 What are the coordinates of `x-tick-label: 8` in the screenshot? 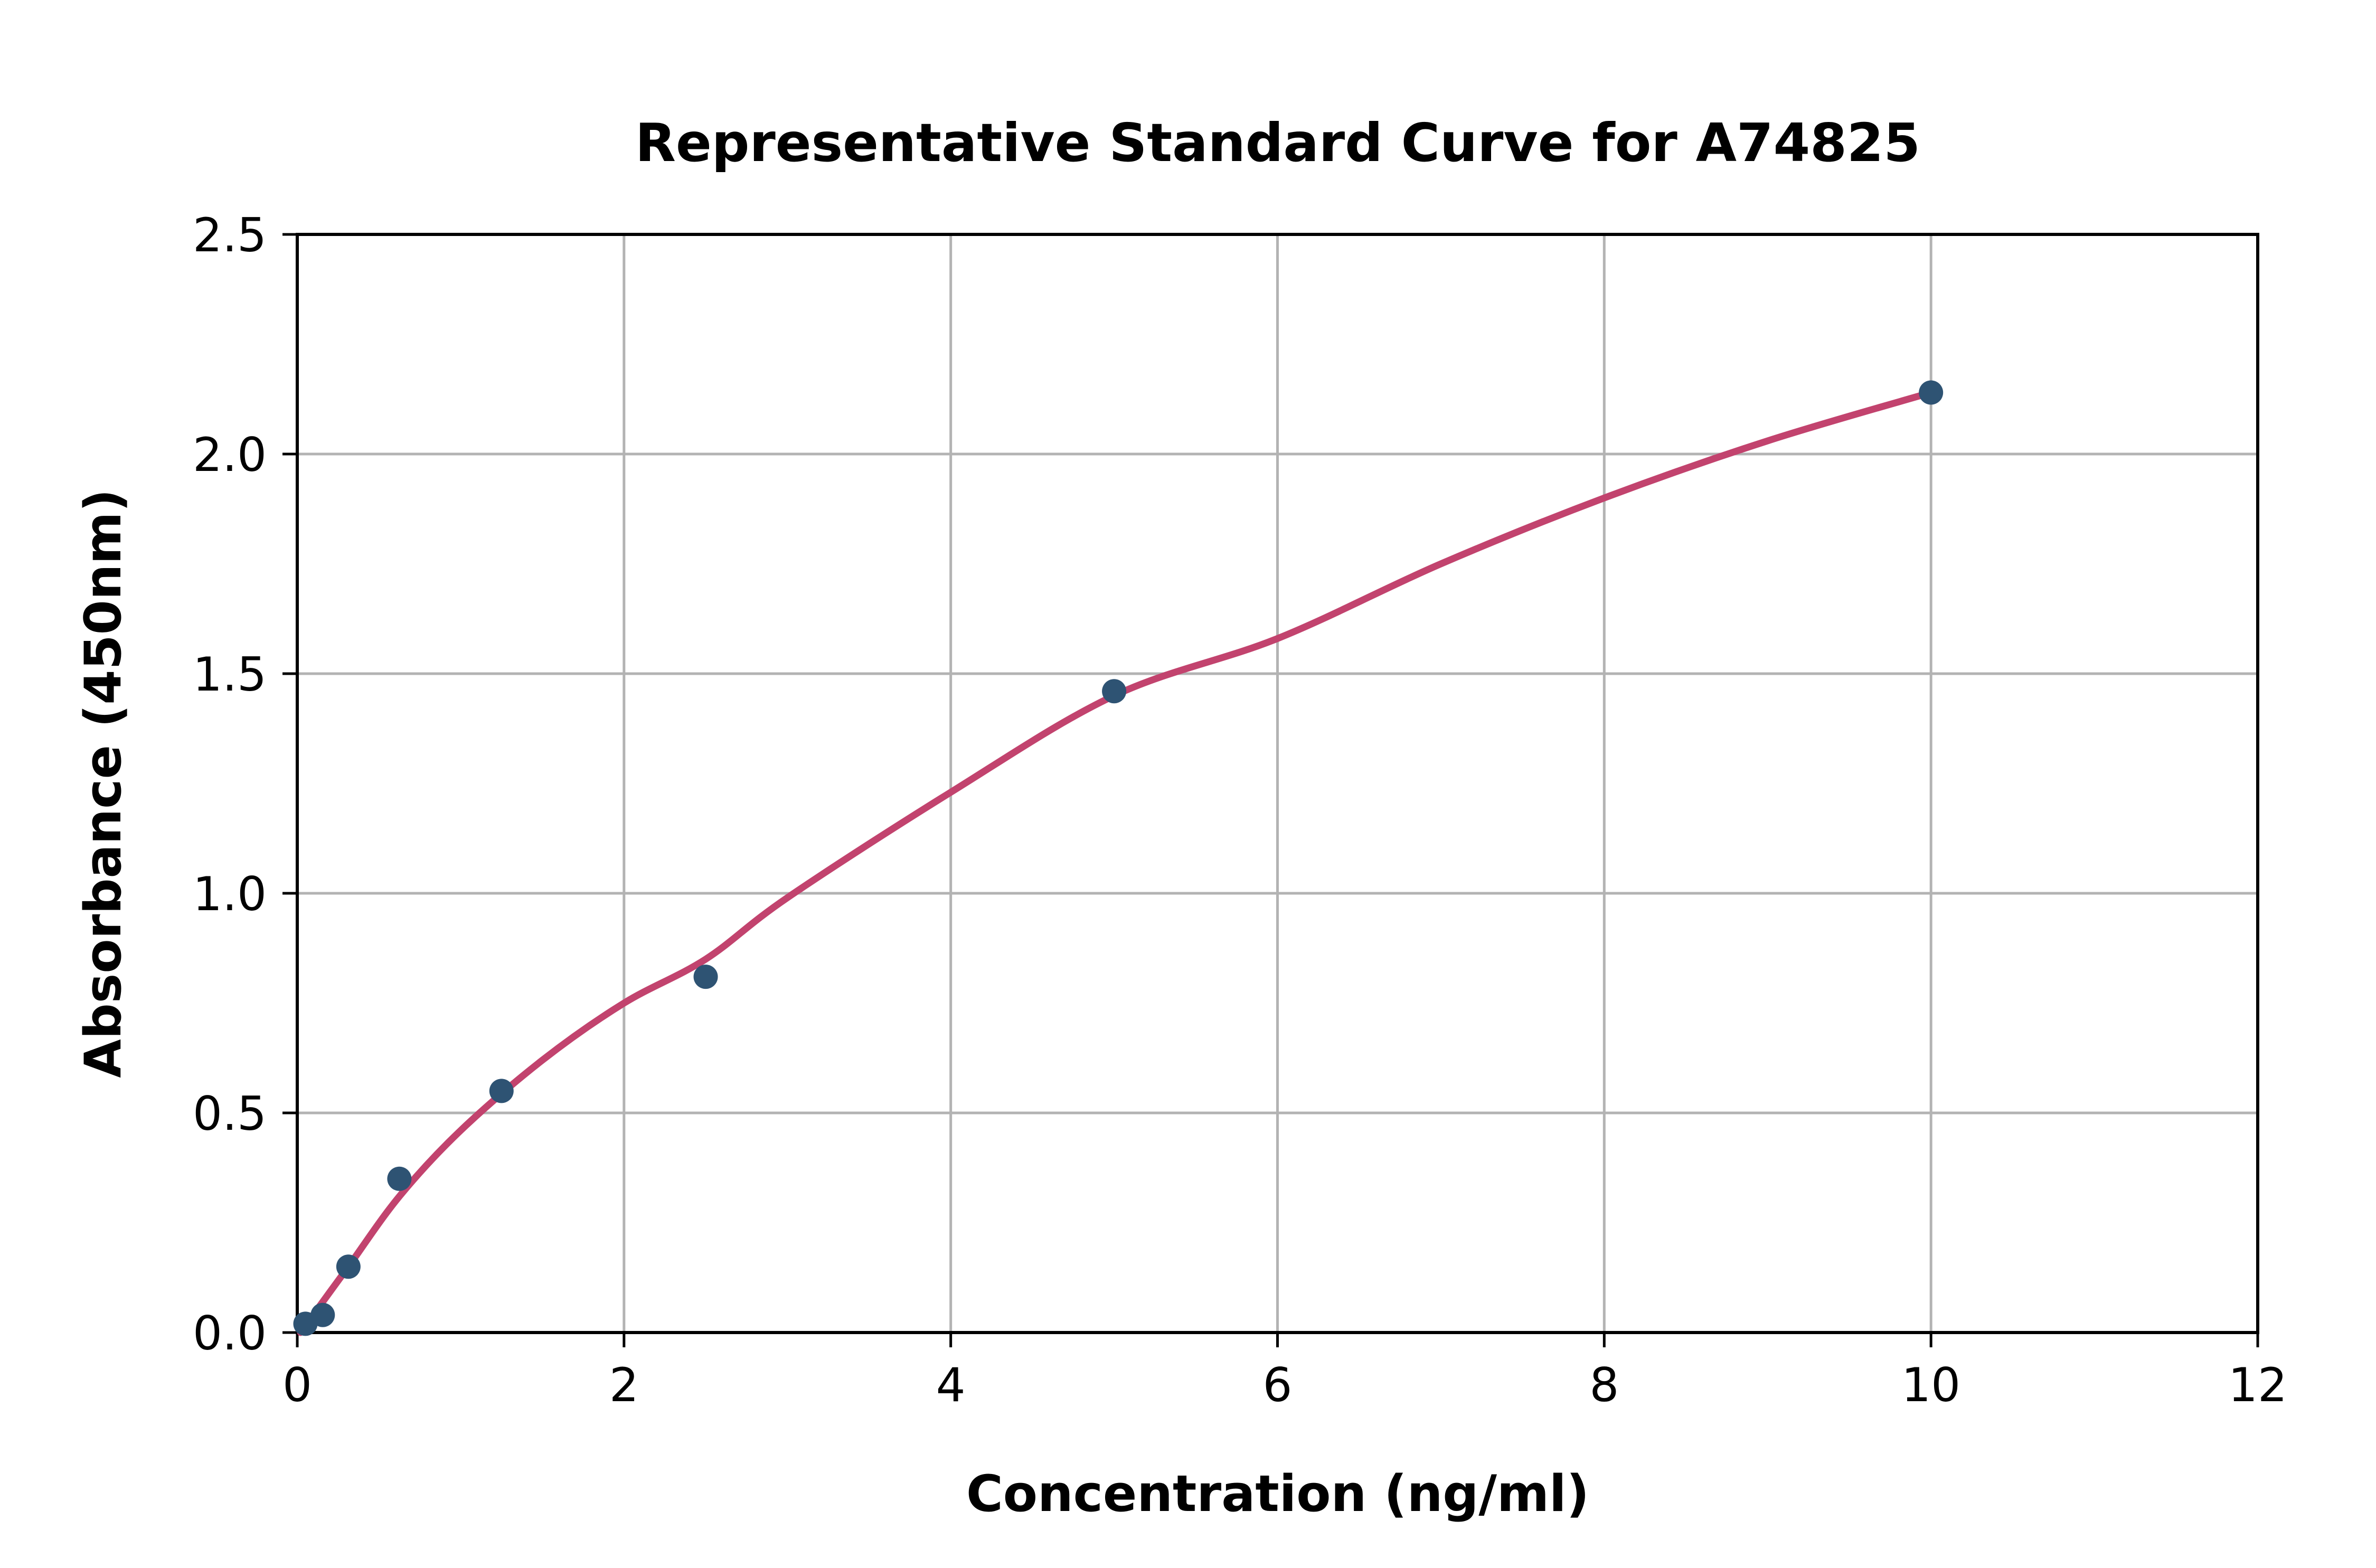 It's located at (1604, 1385).